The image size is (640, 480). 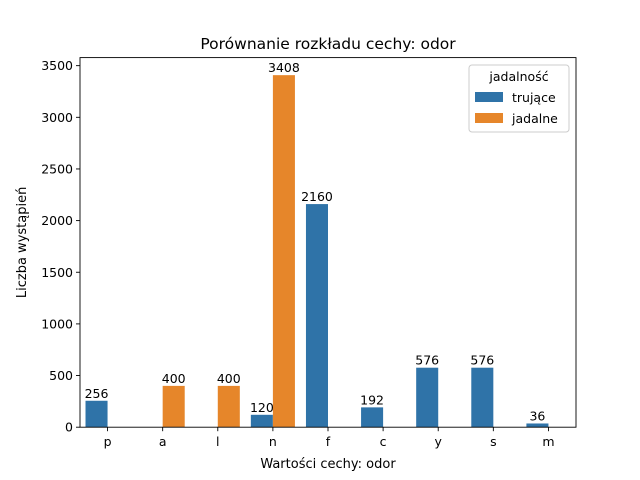 I want to click on legend-swatch-jadalne, so click(x=489, y=118).